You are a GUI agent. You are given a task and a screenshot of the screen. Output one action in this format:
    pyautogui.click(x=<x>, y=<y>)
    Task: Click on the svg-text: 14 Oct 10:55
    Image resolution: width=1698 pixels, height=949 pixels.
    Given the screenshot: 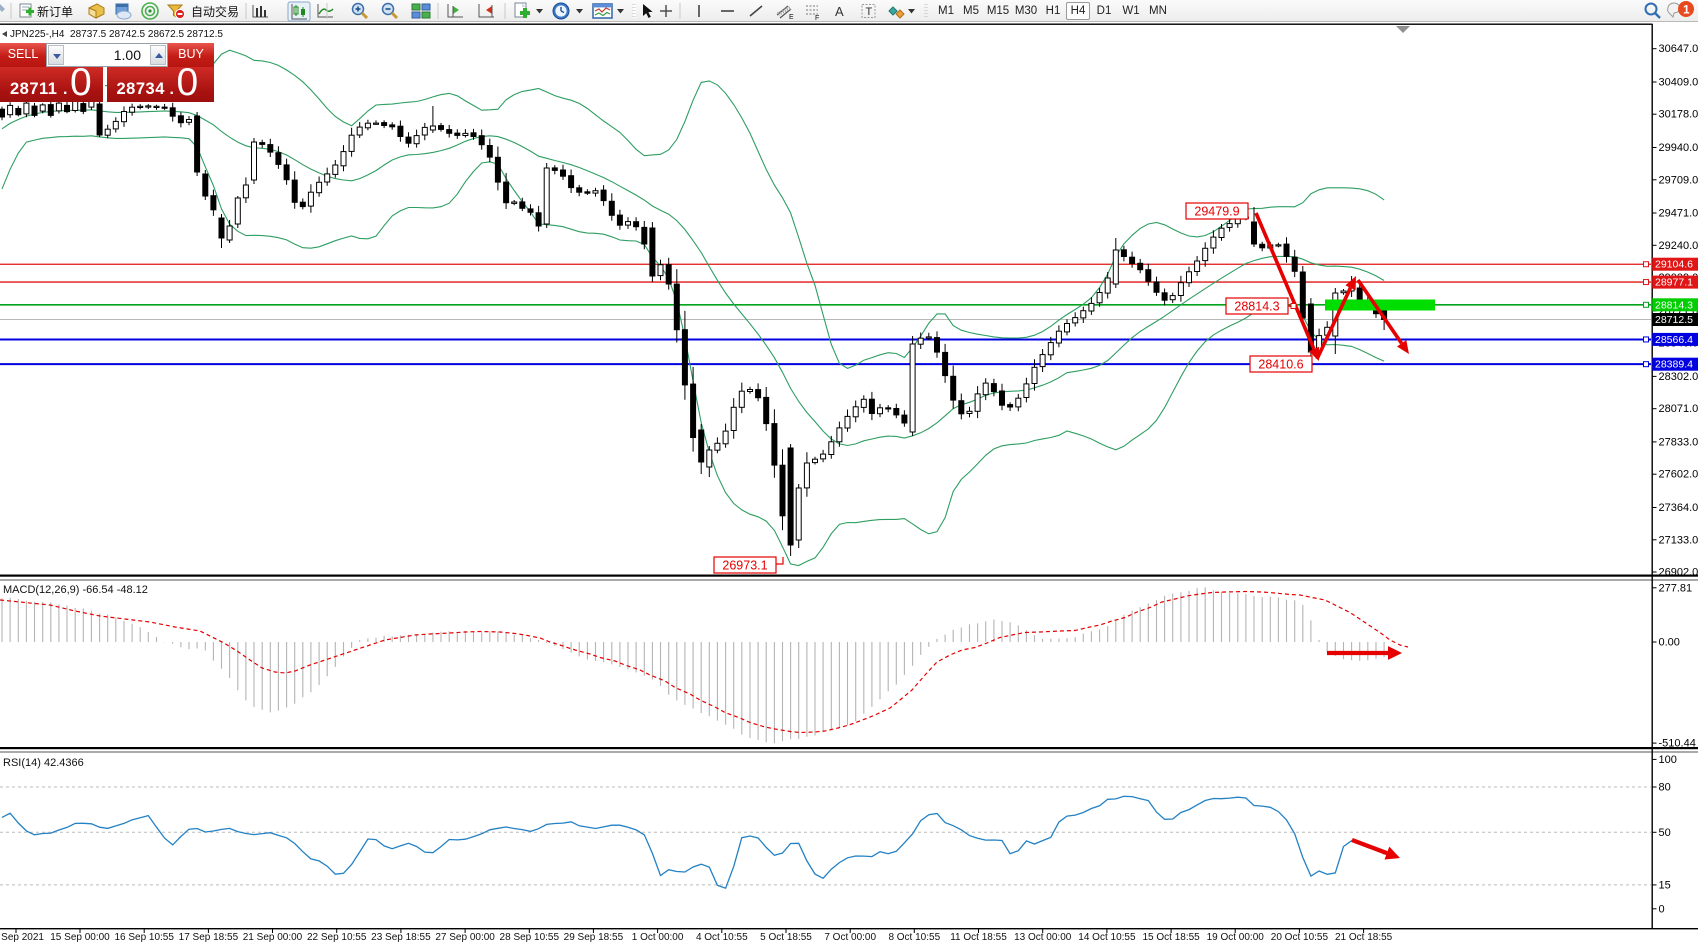 What is the action you would take?
    pyautogui.click(x=1107, y=937)
    